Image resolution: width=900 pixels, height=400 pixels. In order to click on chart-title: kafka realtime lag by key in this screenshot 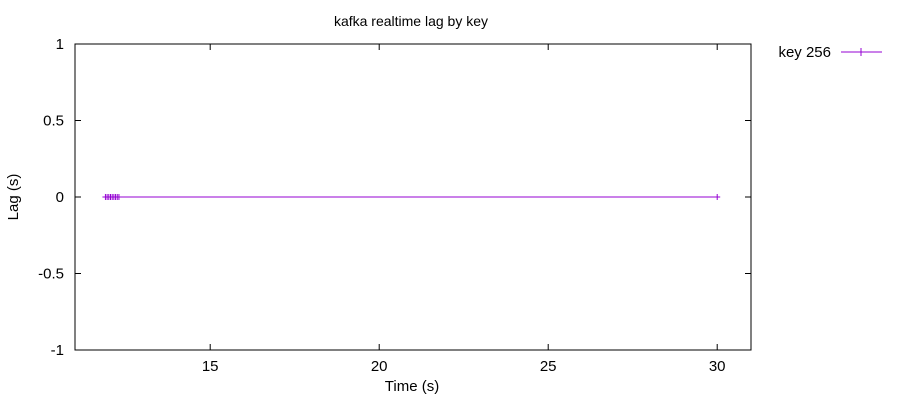, I will do `click(411, 21)`.